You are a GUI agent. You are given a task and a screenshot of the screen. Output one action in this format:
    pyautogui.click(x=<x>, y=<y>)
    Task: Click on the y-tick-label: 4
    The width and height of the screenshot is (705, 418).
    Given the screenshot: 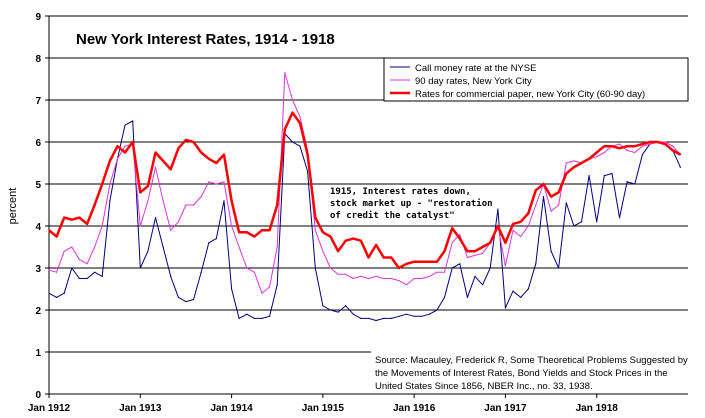 What is the action you would take?
    pyautogui.click(x=38, y=227)
    